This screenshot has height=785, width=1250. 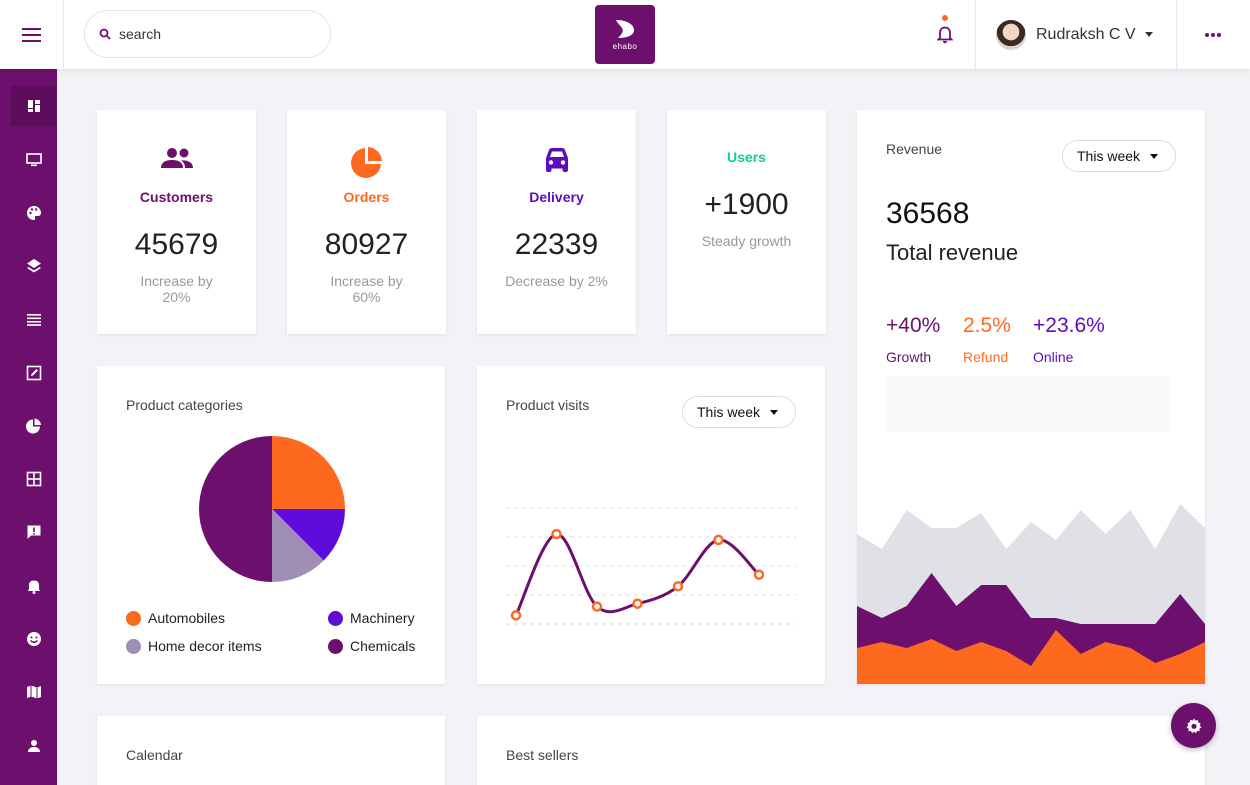 What do you see at coordinates (154, 755) in the screenshot?
I see `card-title: Calendar` at bounding box center [154, 755].